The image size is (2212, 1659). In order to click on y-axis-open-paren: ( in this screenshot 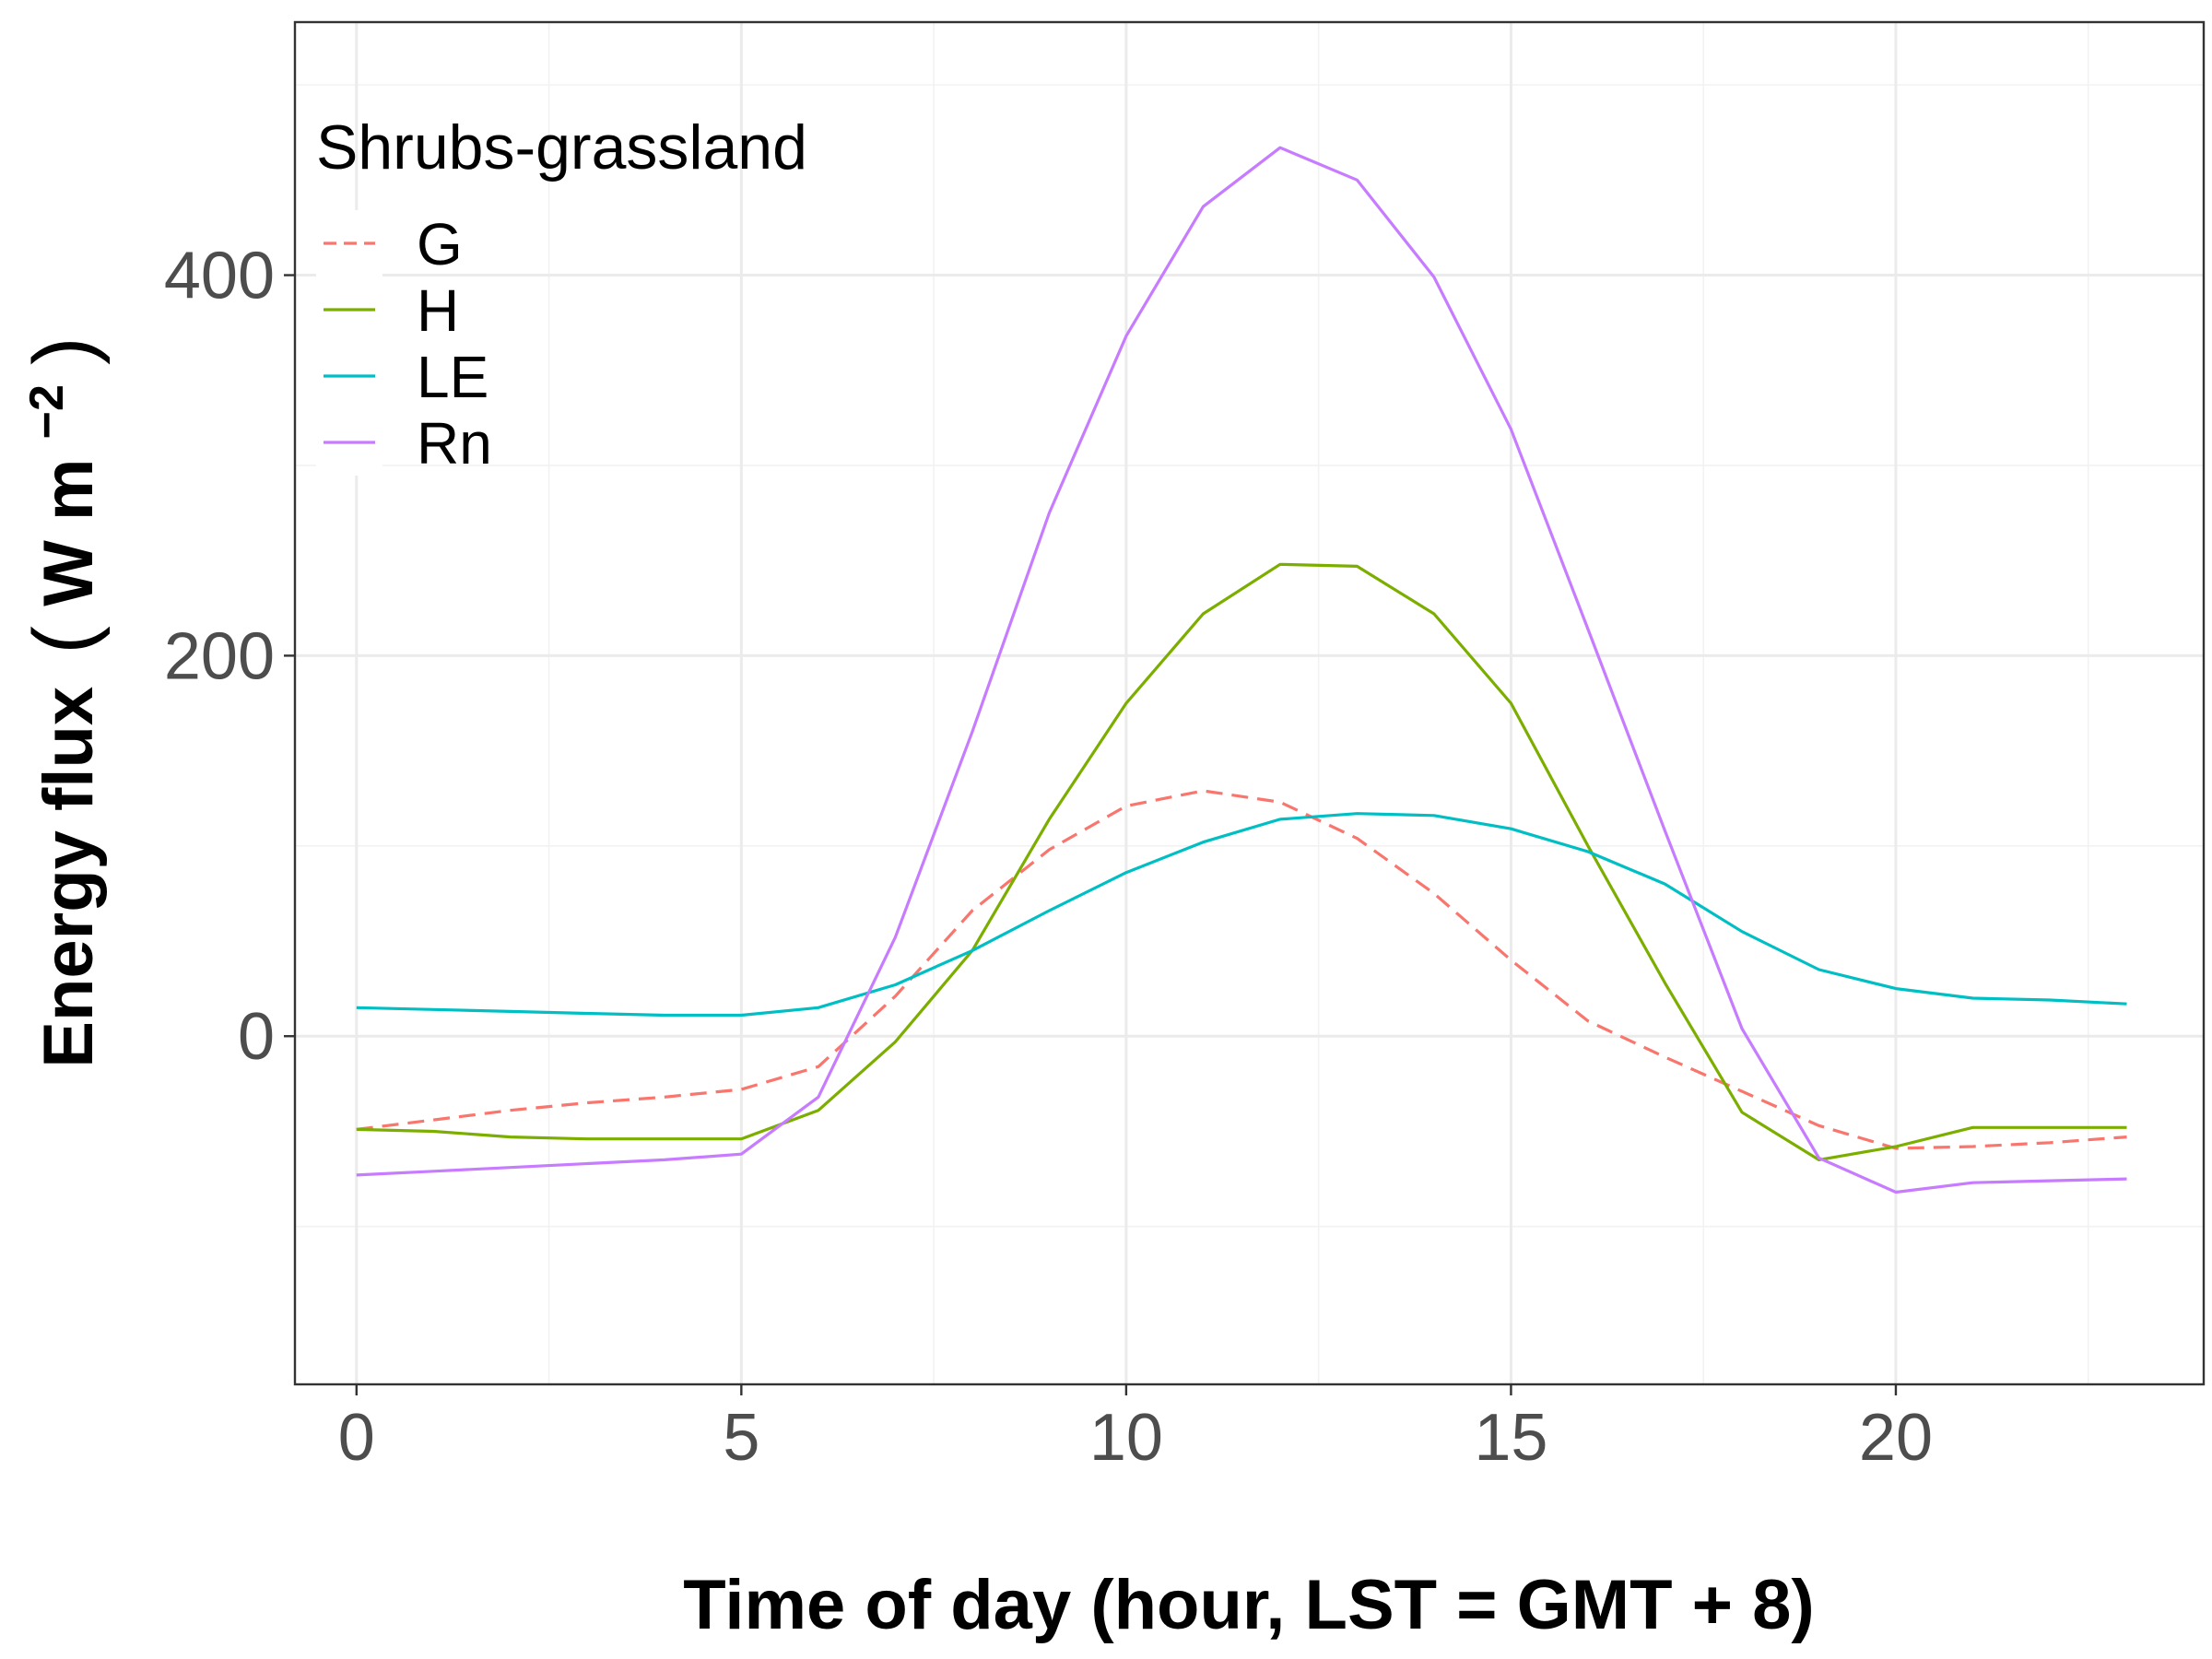, I will do `click(64, 640)`.